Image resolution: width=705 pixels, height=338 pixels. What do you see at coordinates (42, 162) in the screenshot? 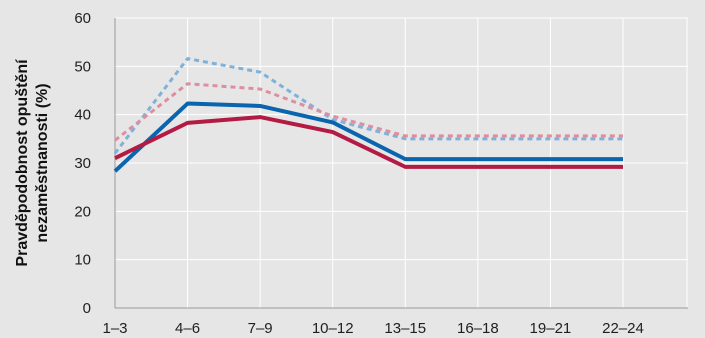
I see `y-axis-title-line-1: nezaměstnanosti (%)` at bounding box center [42, 162].